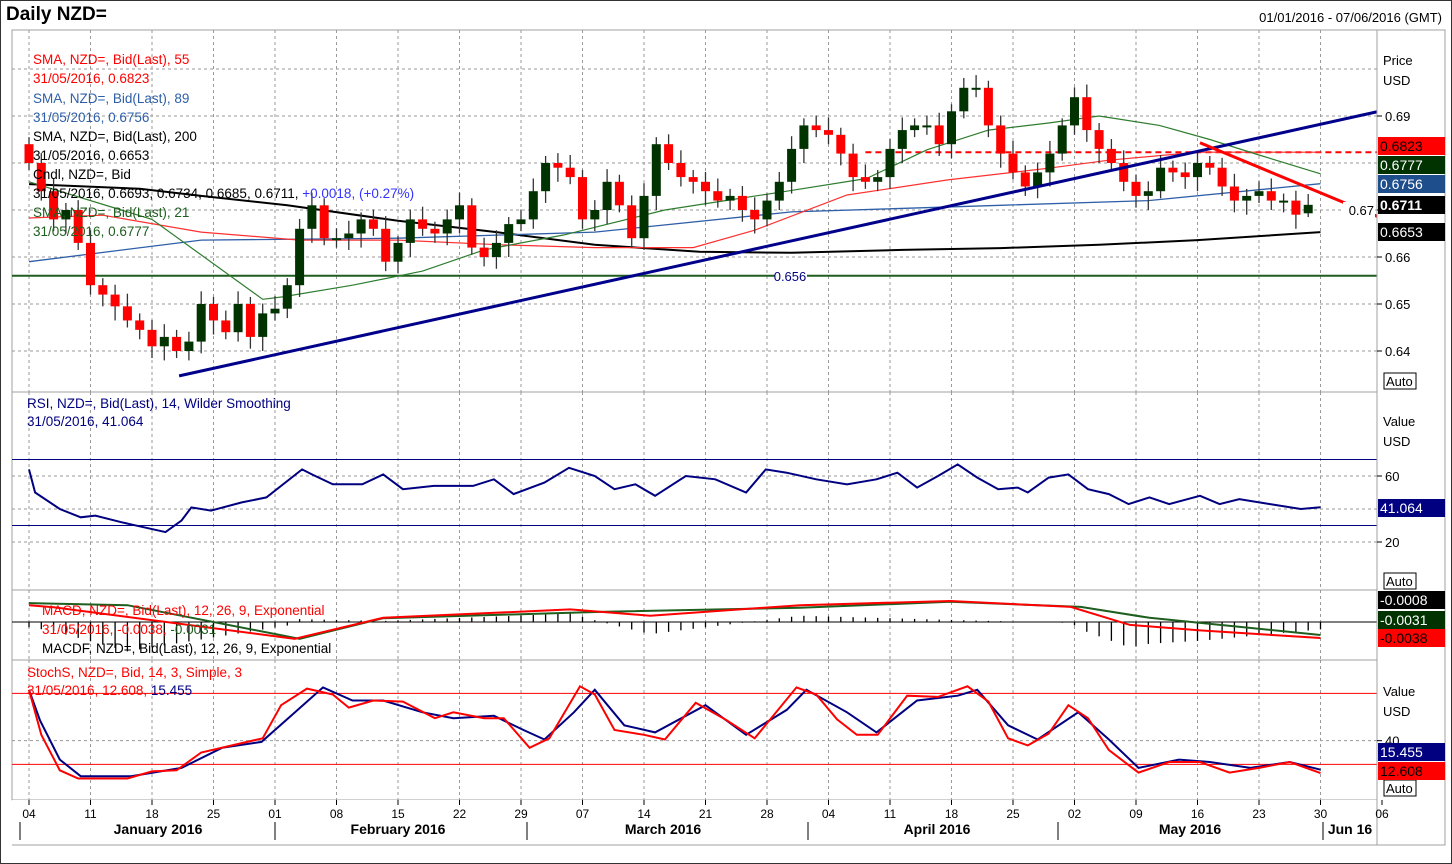 The image size is (1452, 864). Describe the element at coordinates (91, 117) in the screenshot. I see `legend-sma89-value: 31/05/2016, 0.6756` at that location.